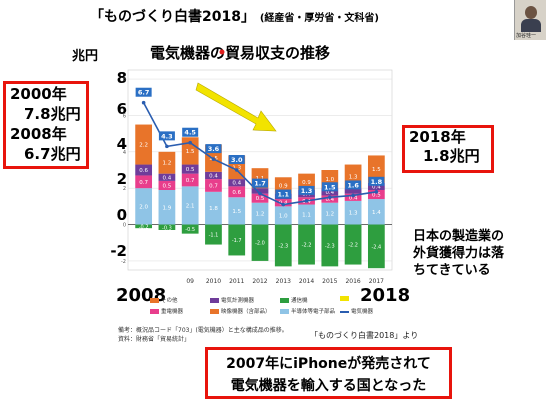  I want to click on bar-data-label: 1.9, so click(167, 208).